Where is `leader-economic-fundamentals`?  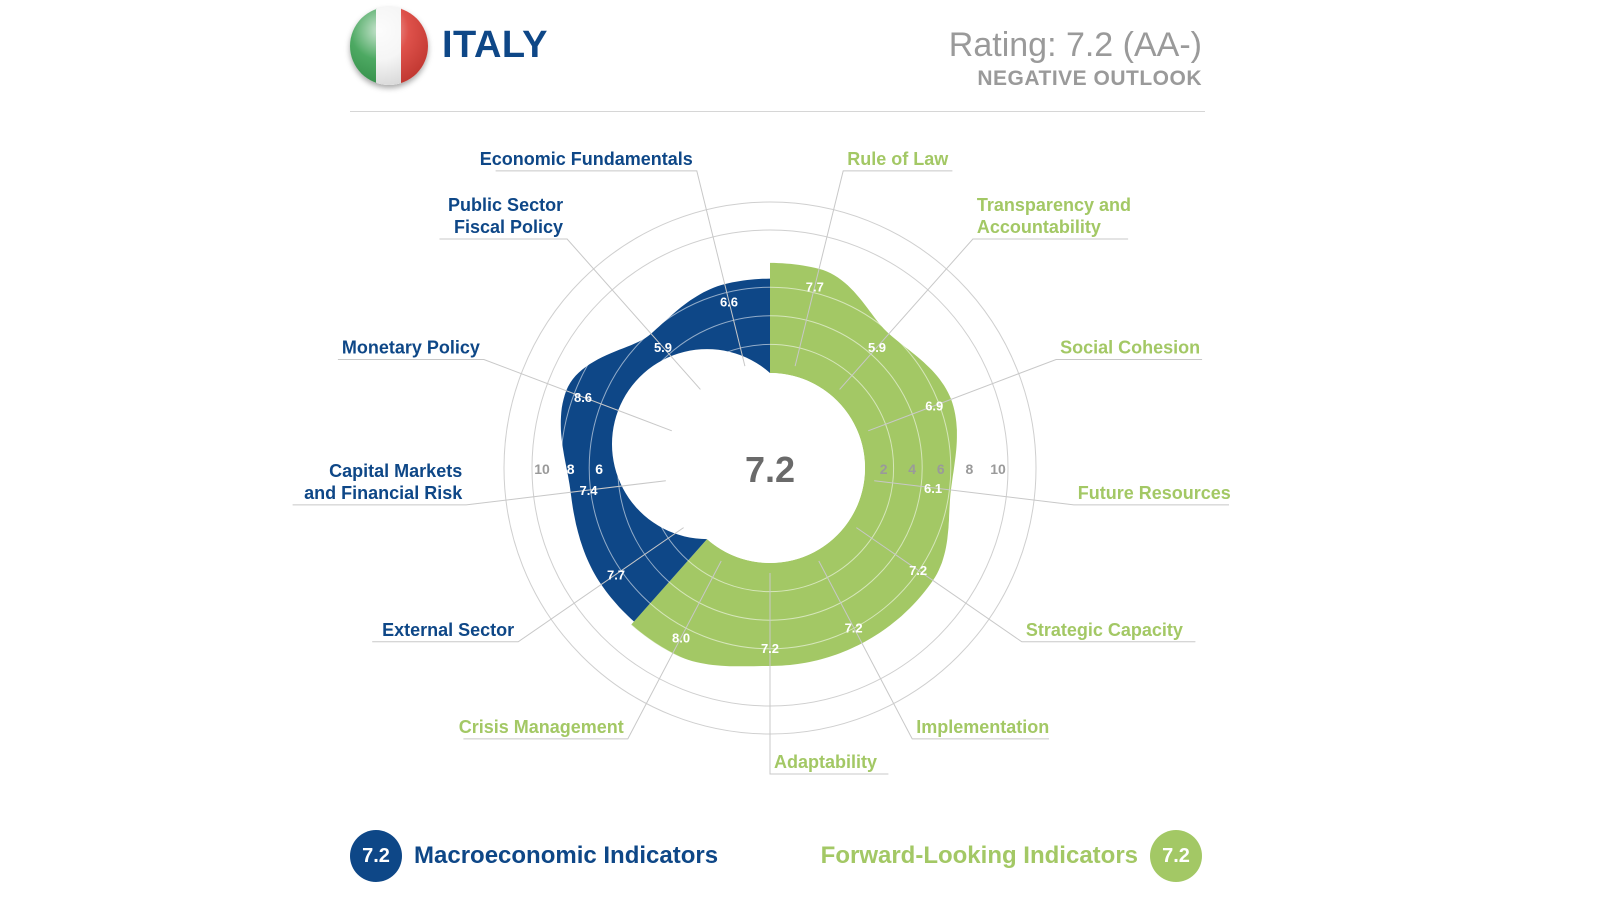 leader-economic-fundamentals is located at coordinates (620, 268).